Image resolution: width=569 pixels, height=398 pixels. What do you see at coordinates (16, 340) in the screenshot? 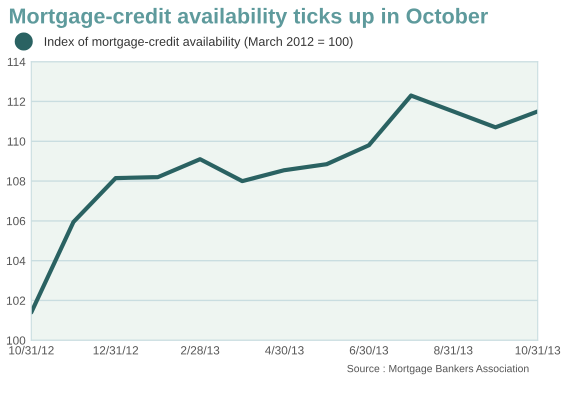
I see `y-tick-label: 100` at bounding box center [16, 340].